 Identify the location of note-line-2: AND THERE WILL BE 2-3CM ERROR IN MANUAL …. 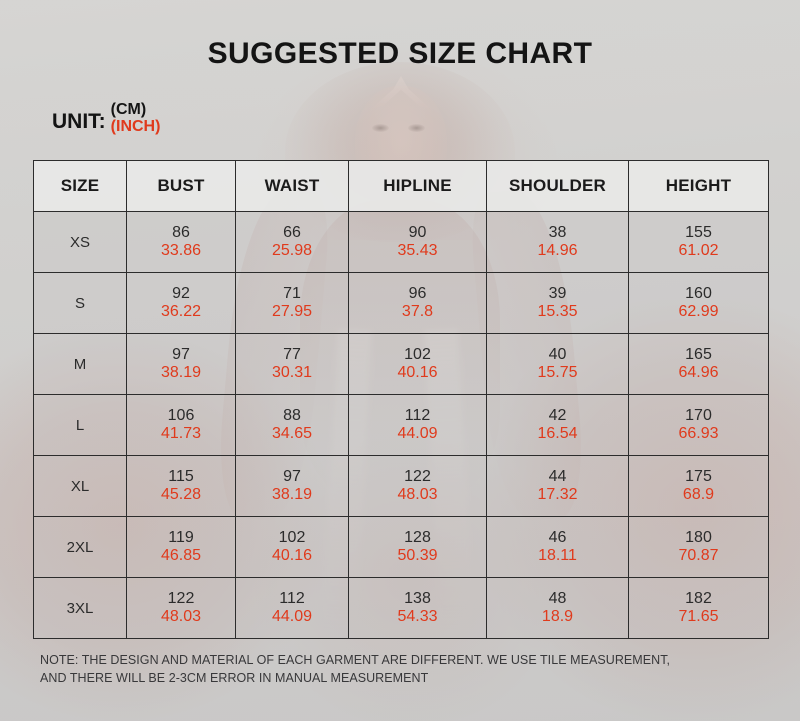
(234, 678).